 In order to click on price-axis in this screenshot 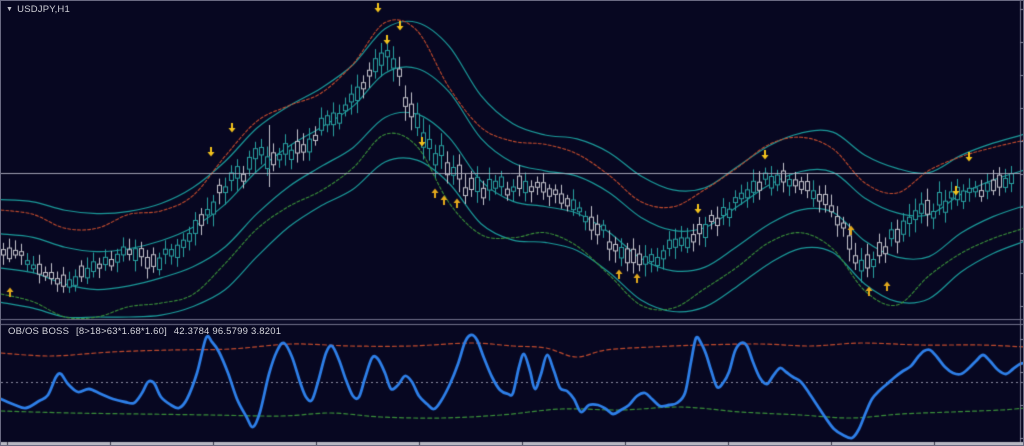, I will do `click(1021, 223)`.